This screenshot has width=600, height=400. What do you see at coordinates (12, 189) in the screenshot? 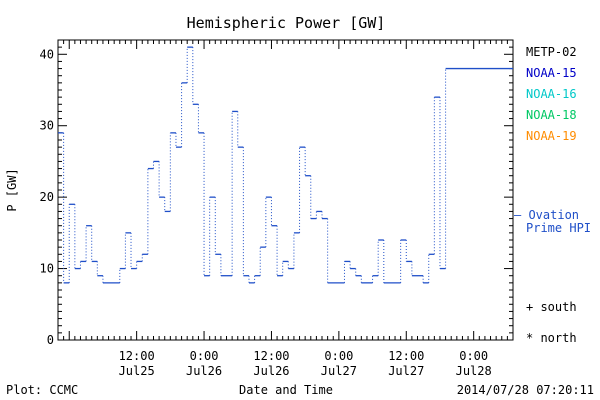
I see `y-axis-label: P [GW]` at bounding box center [12, 189].